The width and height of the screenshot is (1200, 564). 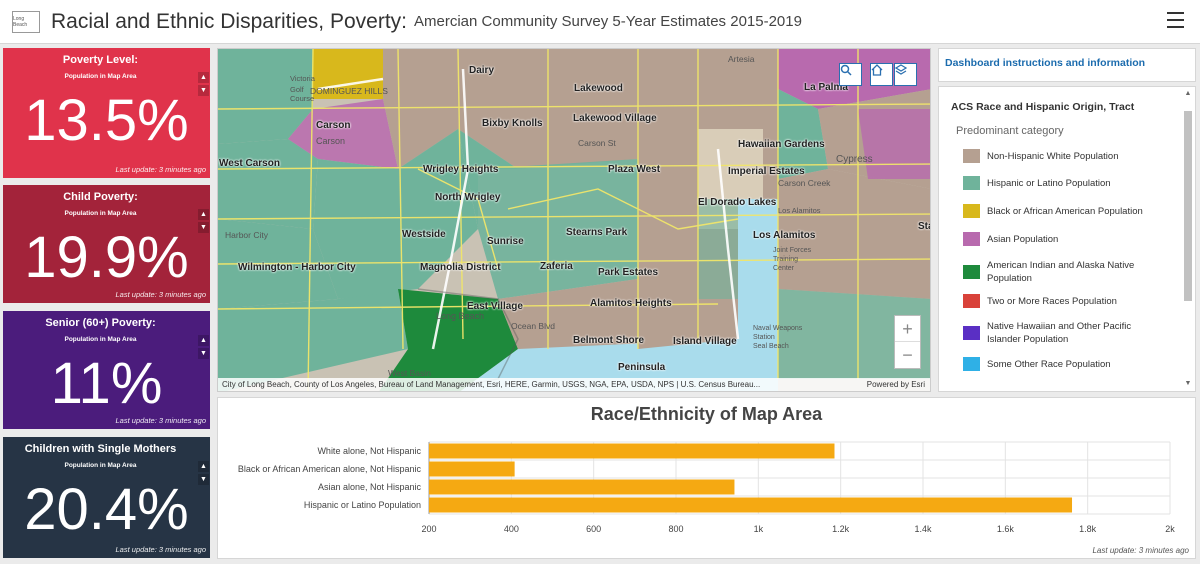 What do you see at coordinates (907, 329) in the screenshot?
I see `zoom-in-button: +` at bounding box center [907, 329].